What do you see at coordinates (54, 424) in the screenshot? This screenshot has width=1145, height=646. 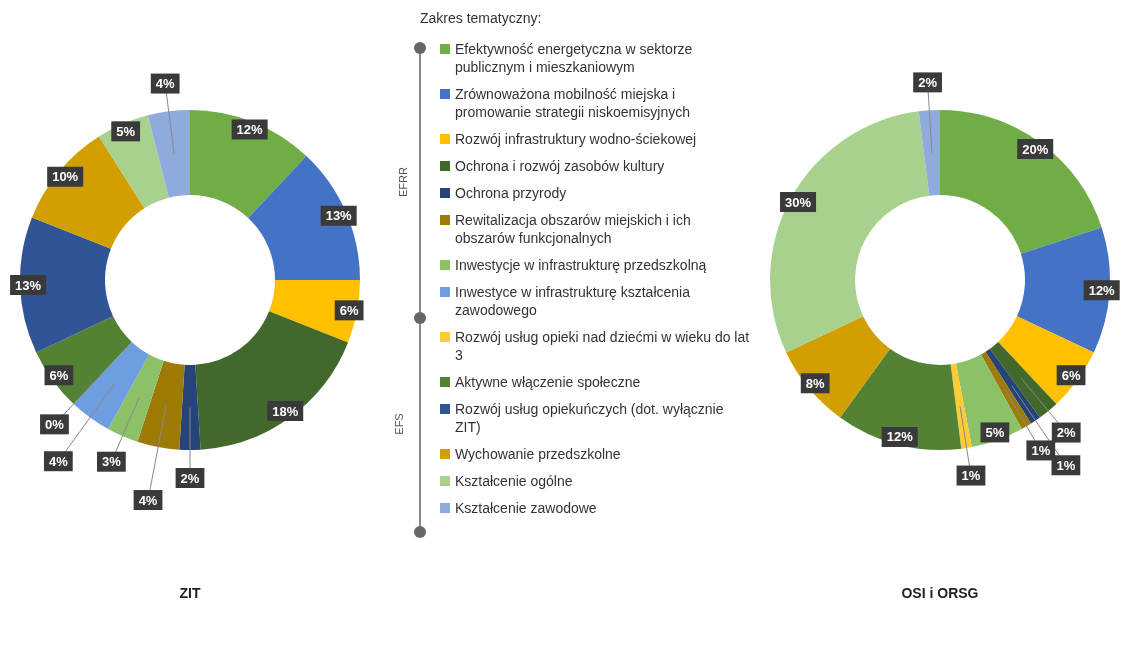 I see `text: 0%` at bounding box center [54, 424].